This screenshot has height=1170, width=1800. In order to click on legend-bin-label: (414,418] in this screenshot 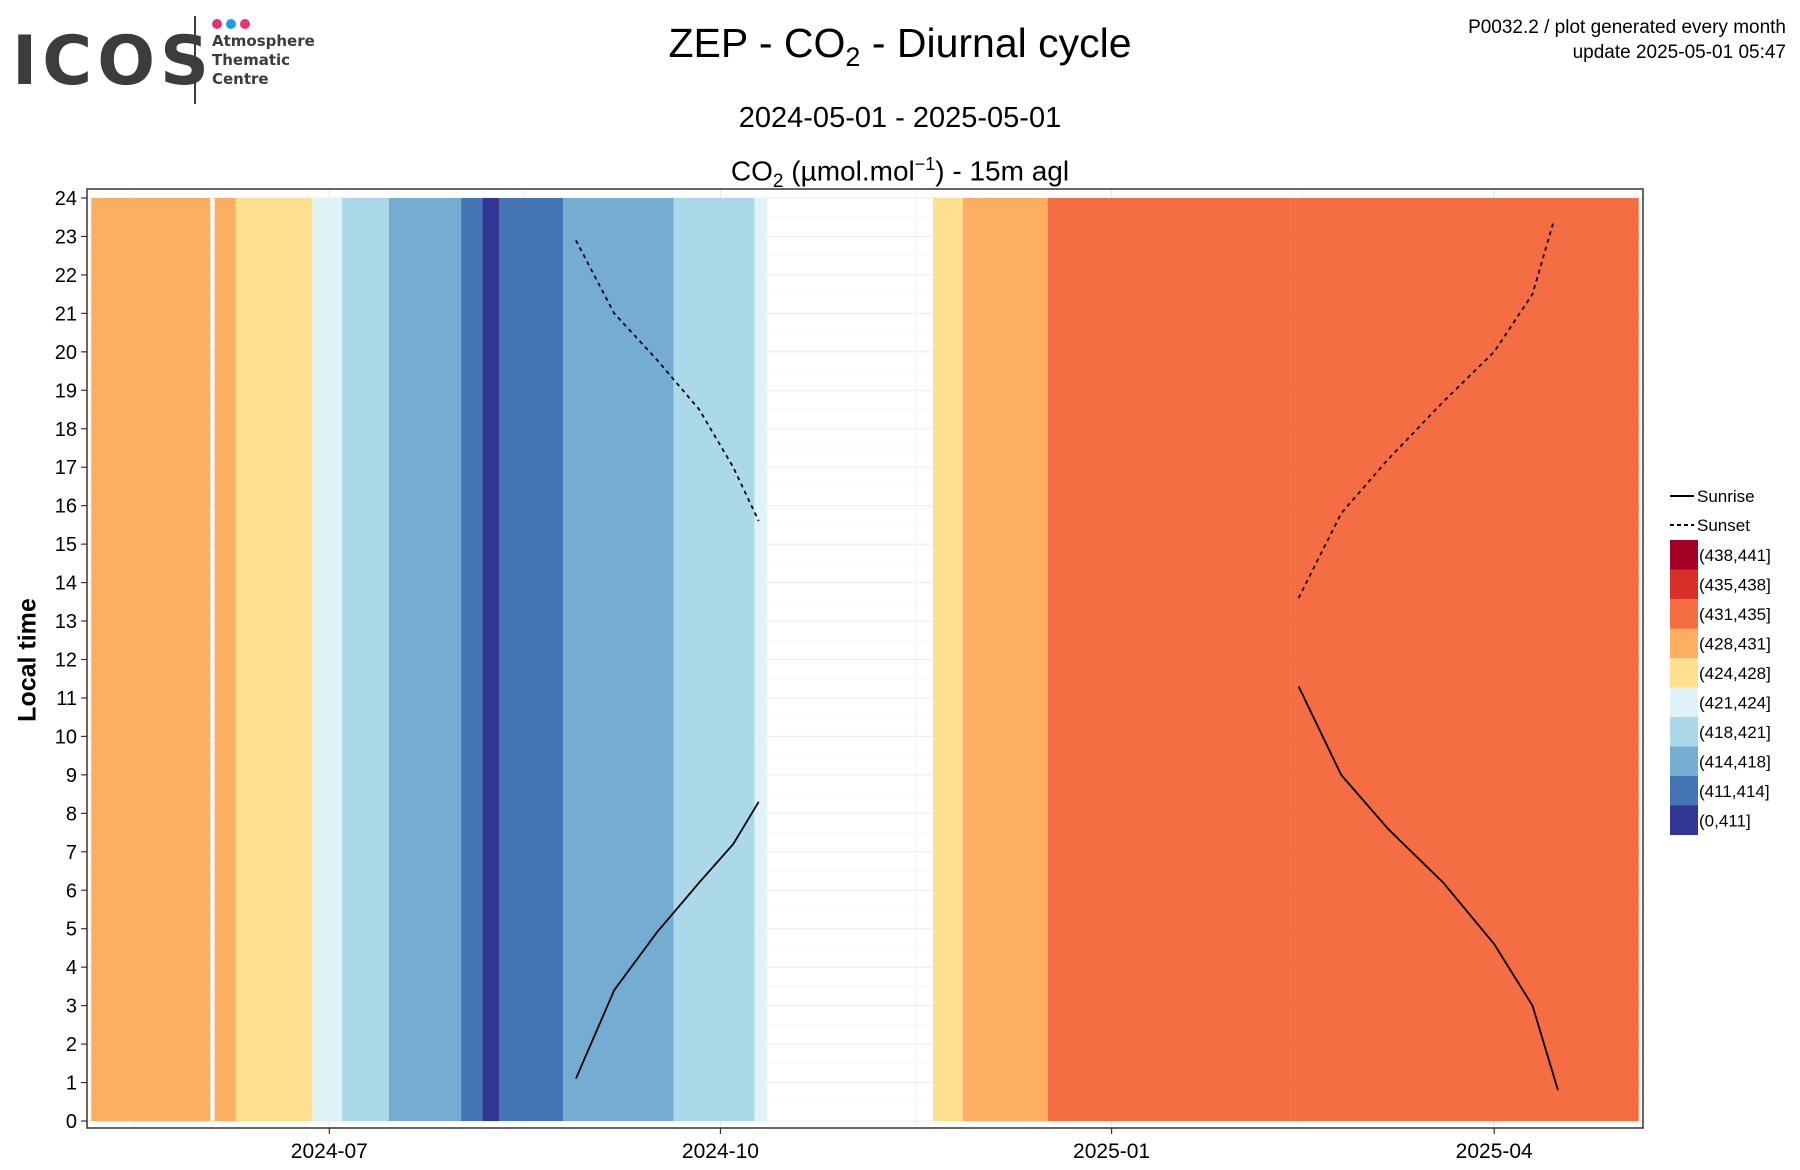, I will do `click(1735, 762)`.